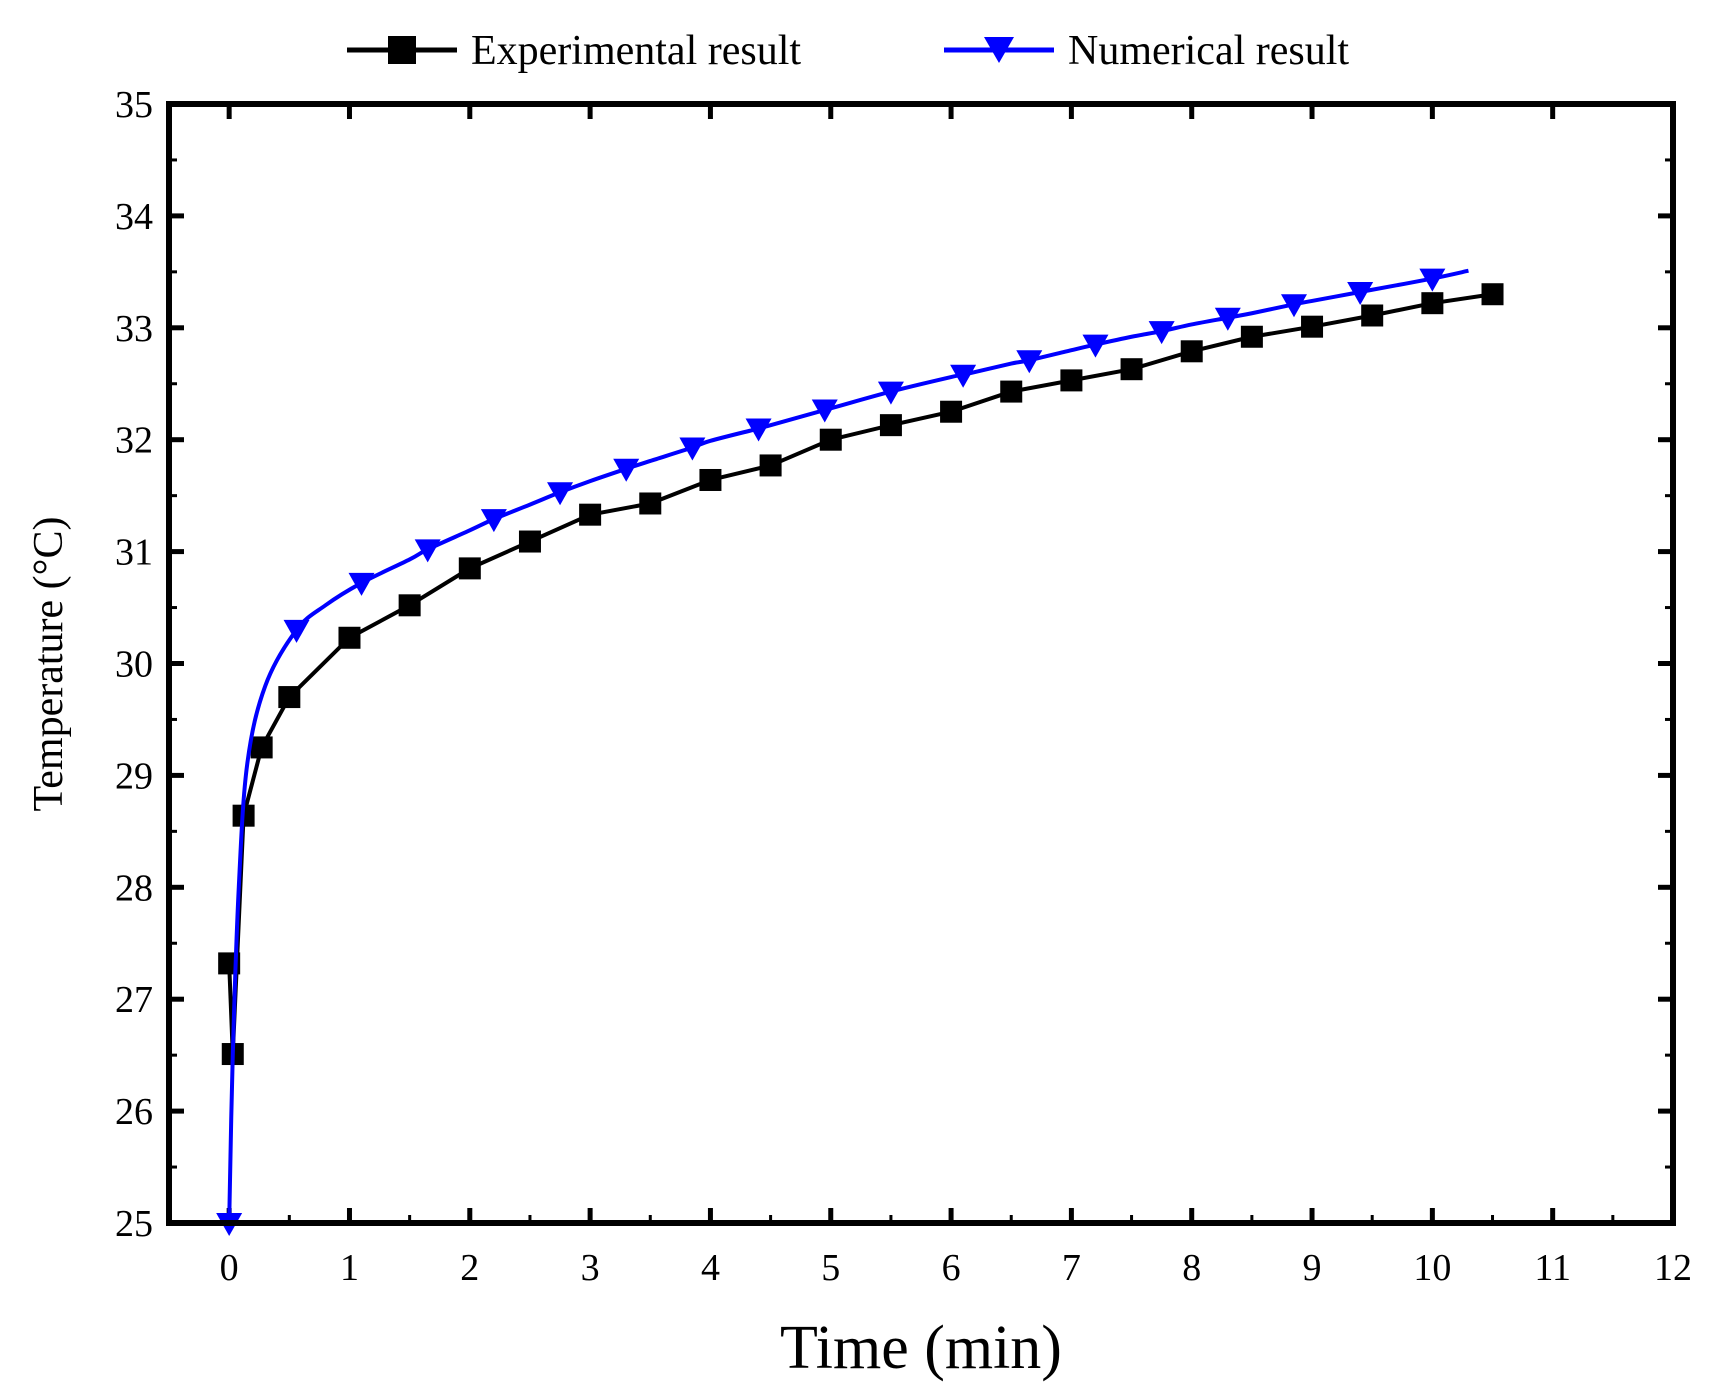  Describe the element at coordinates (830, 1268) in the screenshot. I see `x-tick-label: 5` at that location.